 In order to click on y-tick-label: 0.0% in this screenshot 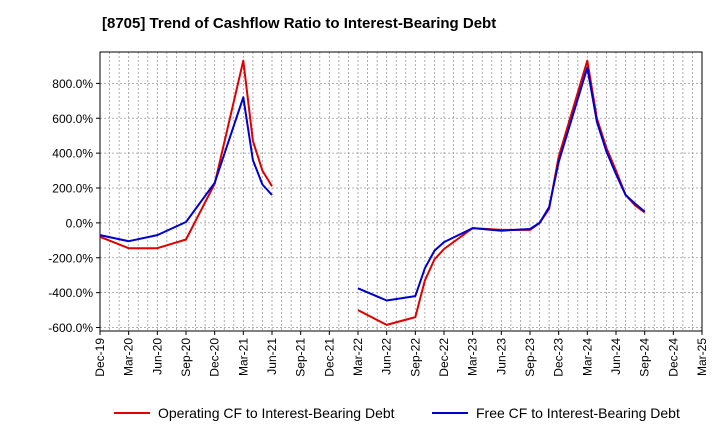, I will do `click(80, 223)`.